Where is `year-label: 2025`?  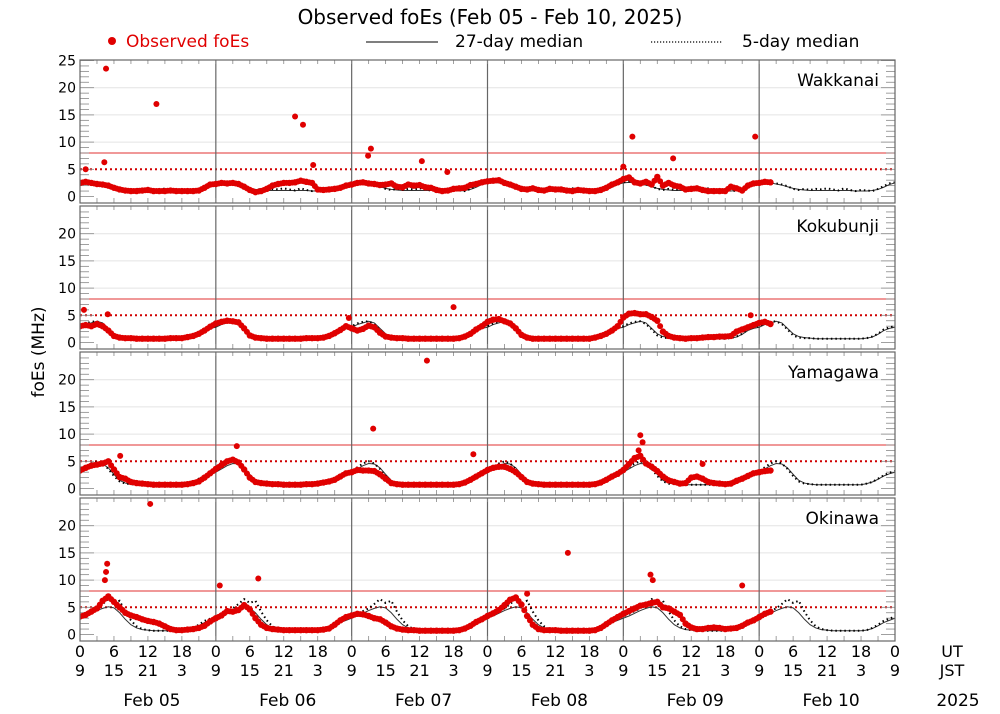 year-label: 2025 is located at coordinates (957, 701).